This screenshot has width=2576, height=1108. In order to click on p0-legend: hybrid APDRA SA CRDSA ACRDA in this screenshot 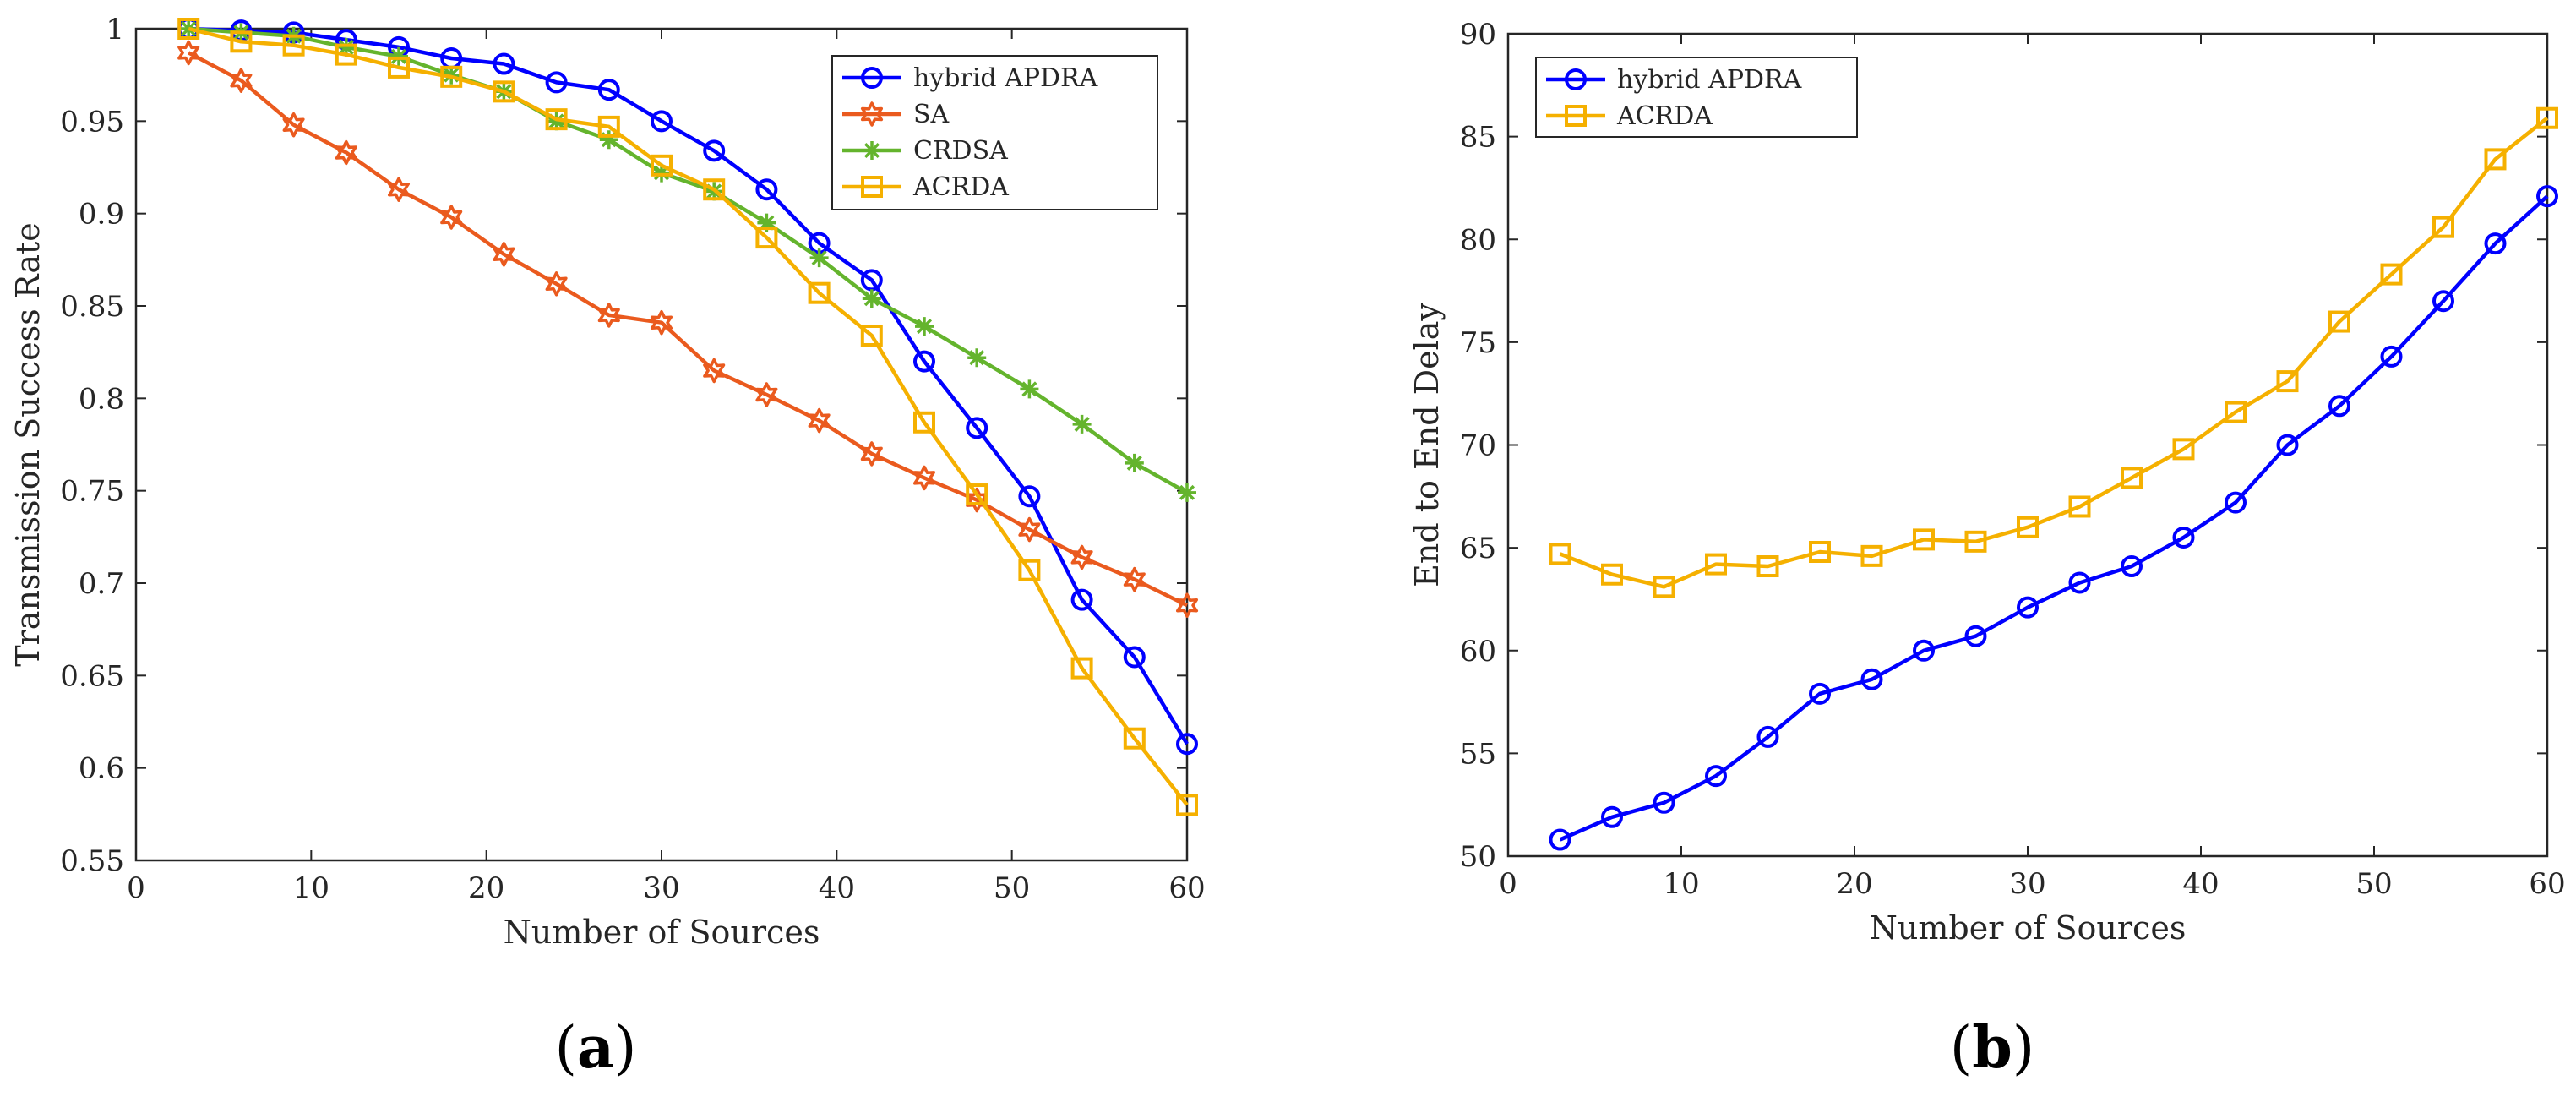, I will do `click(995, 132)`.